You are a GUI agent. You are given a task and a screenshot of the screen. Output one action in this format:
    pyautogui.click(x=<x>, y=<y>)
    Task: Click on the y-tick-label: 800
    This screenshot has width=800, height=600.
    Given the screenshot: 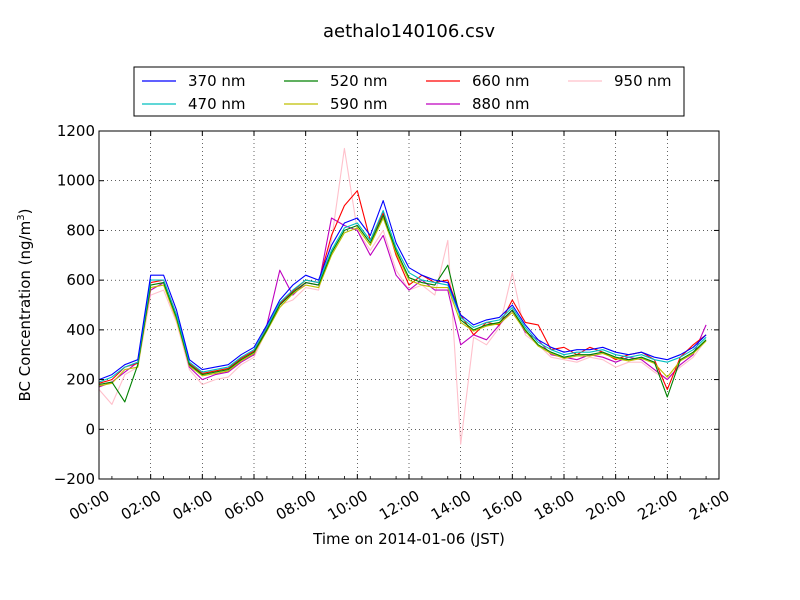 What is the action you would take?
    pyautogui.click(x=80, y=230)
    